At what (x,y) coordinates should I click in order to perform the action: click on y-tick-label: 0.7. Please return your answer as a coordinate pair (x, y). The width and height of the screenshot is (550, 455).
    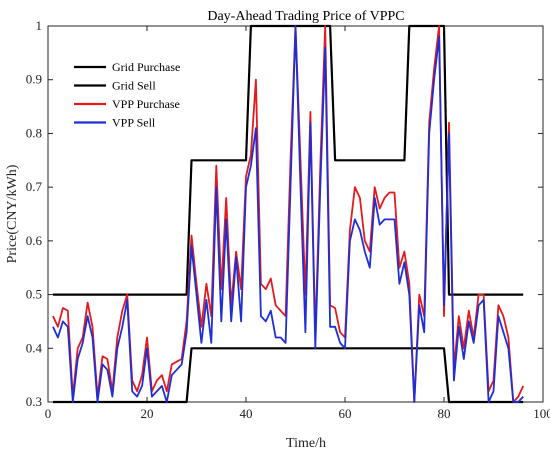
    Looking at the image, I should click on (34, 186).